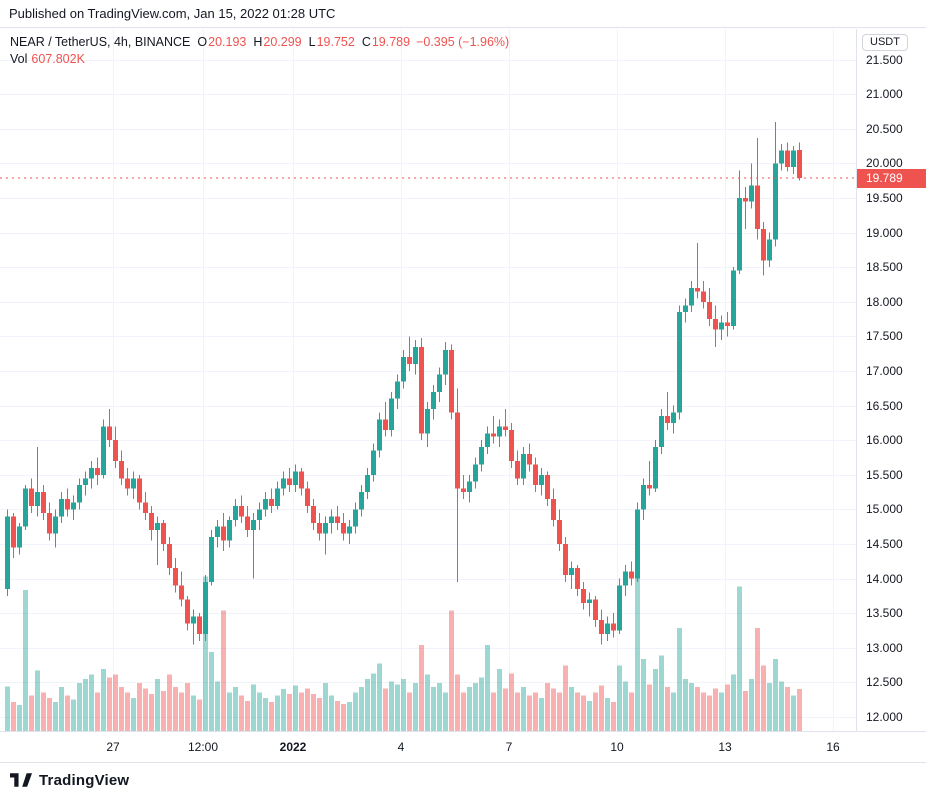  I want to click on legend-row-volume: Vol 607.802K, so click(259, 59).